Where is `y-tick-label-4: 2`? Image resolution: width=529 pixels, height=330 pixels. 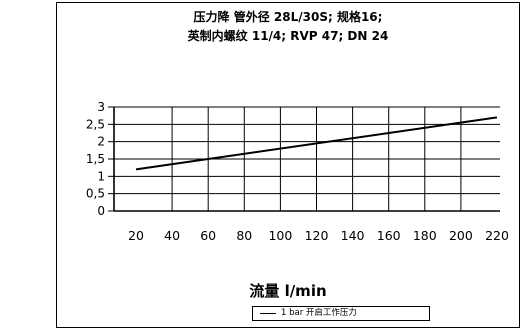
y-tick-label-4: 2 is located at coordinates (101, 142).